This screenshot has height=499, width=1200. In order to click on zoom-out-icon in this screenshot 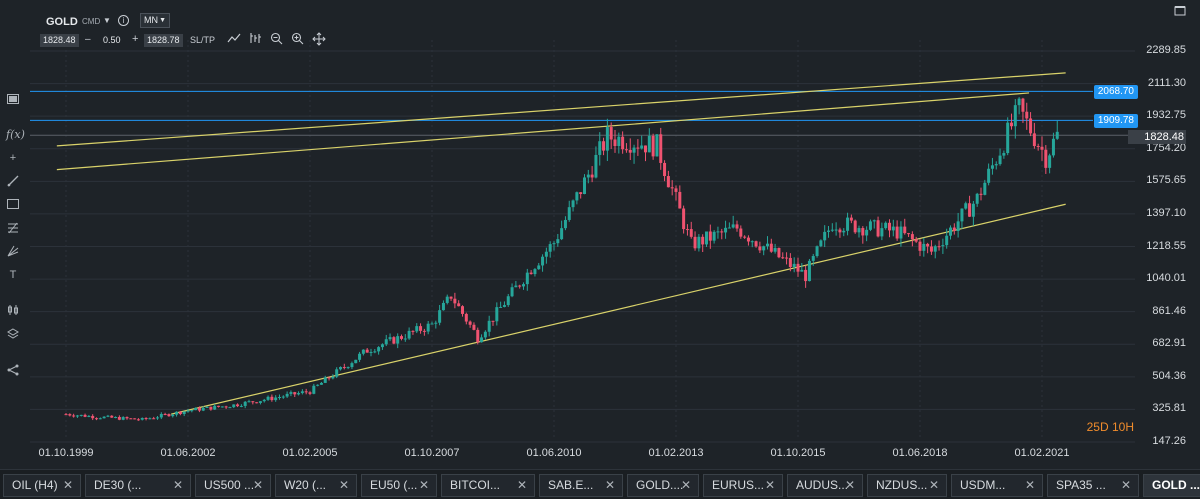, I will do `click(276, 39)`.